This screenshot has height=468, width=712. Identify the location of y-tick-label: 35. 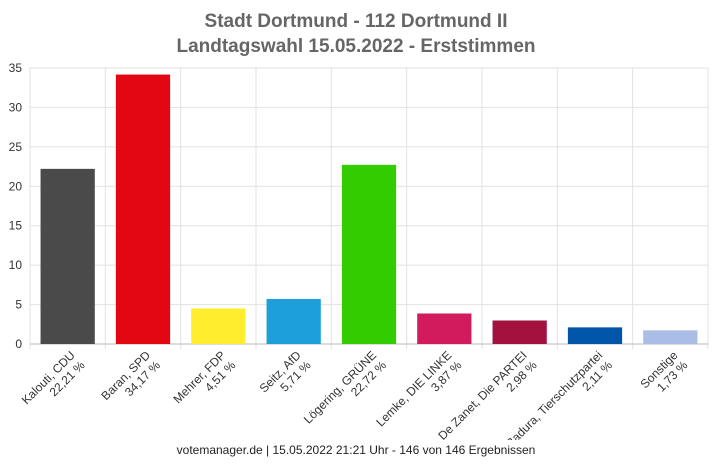
(16, 68).